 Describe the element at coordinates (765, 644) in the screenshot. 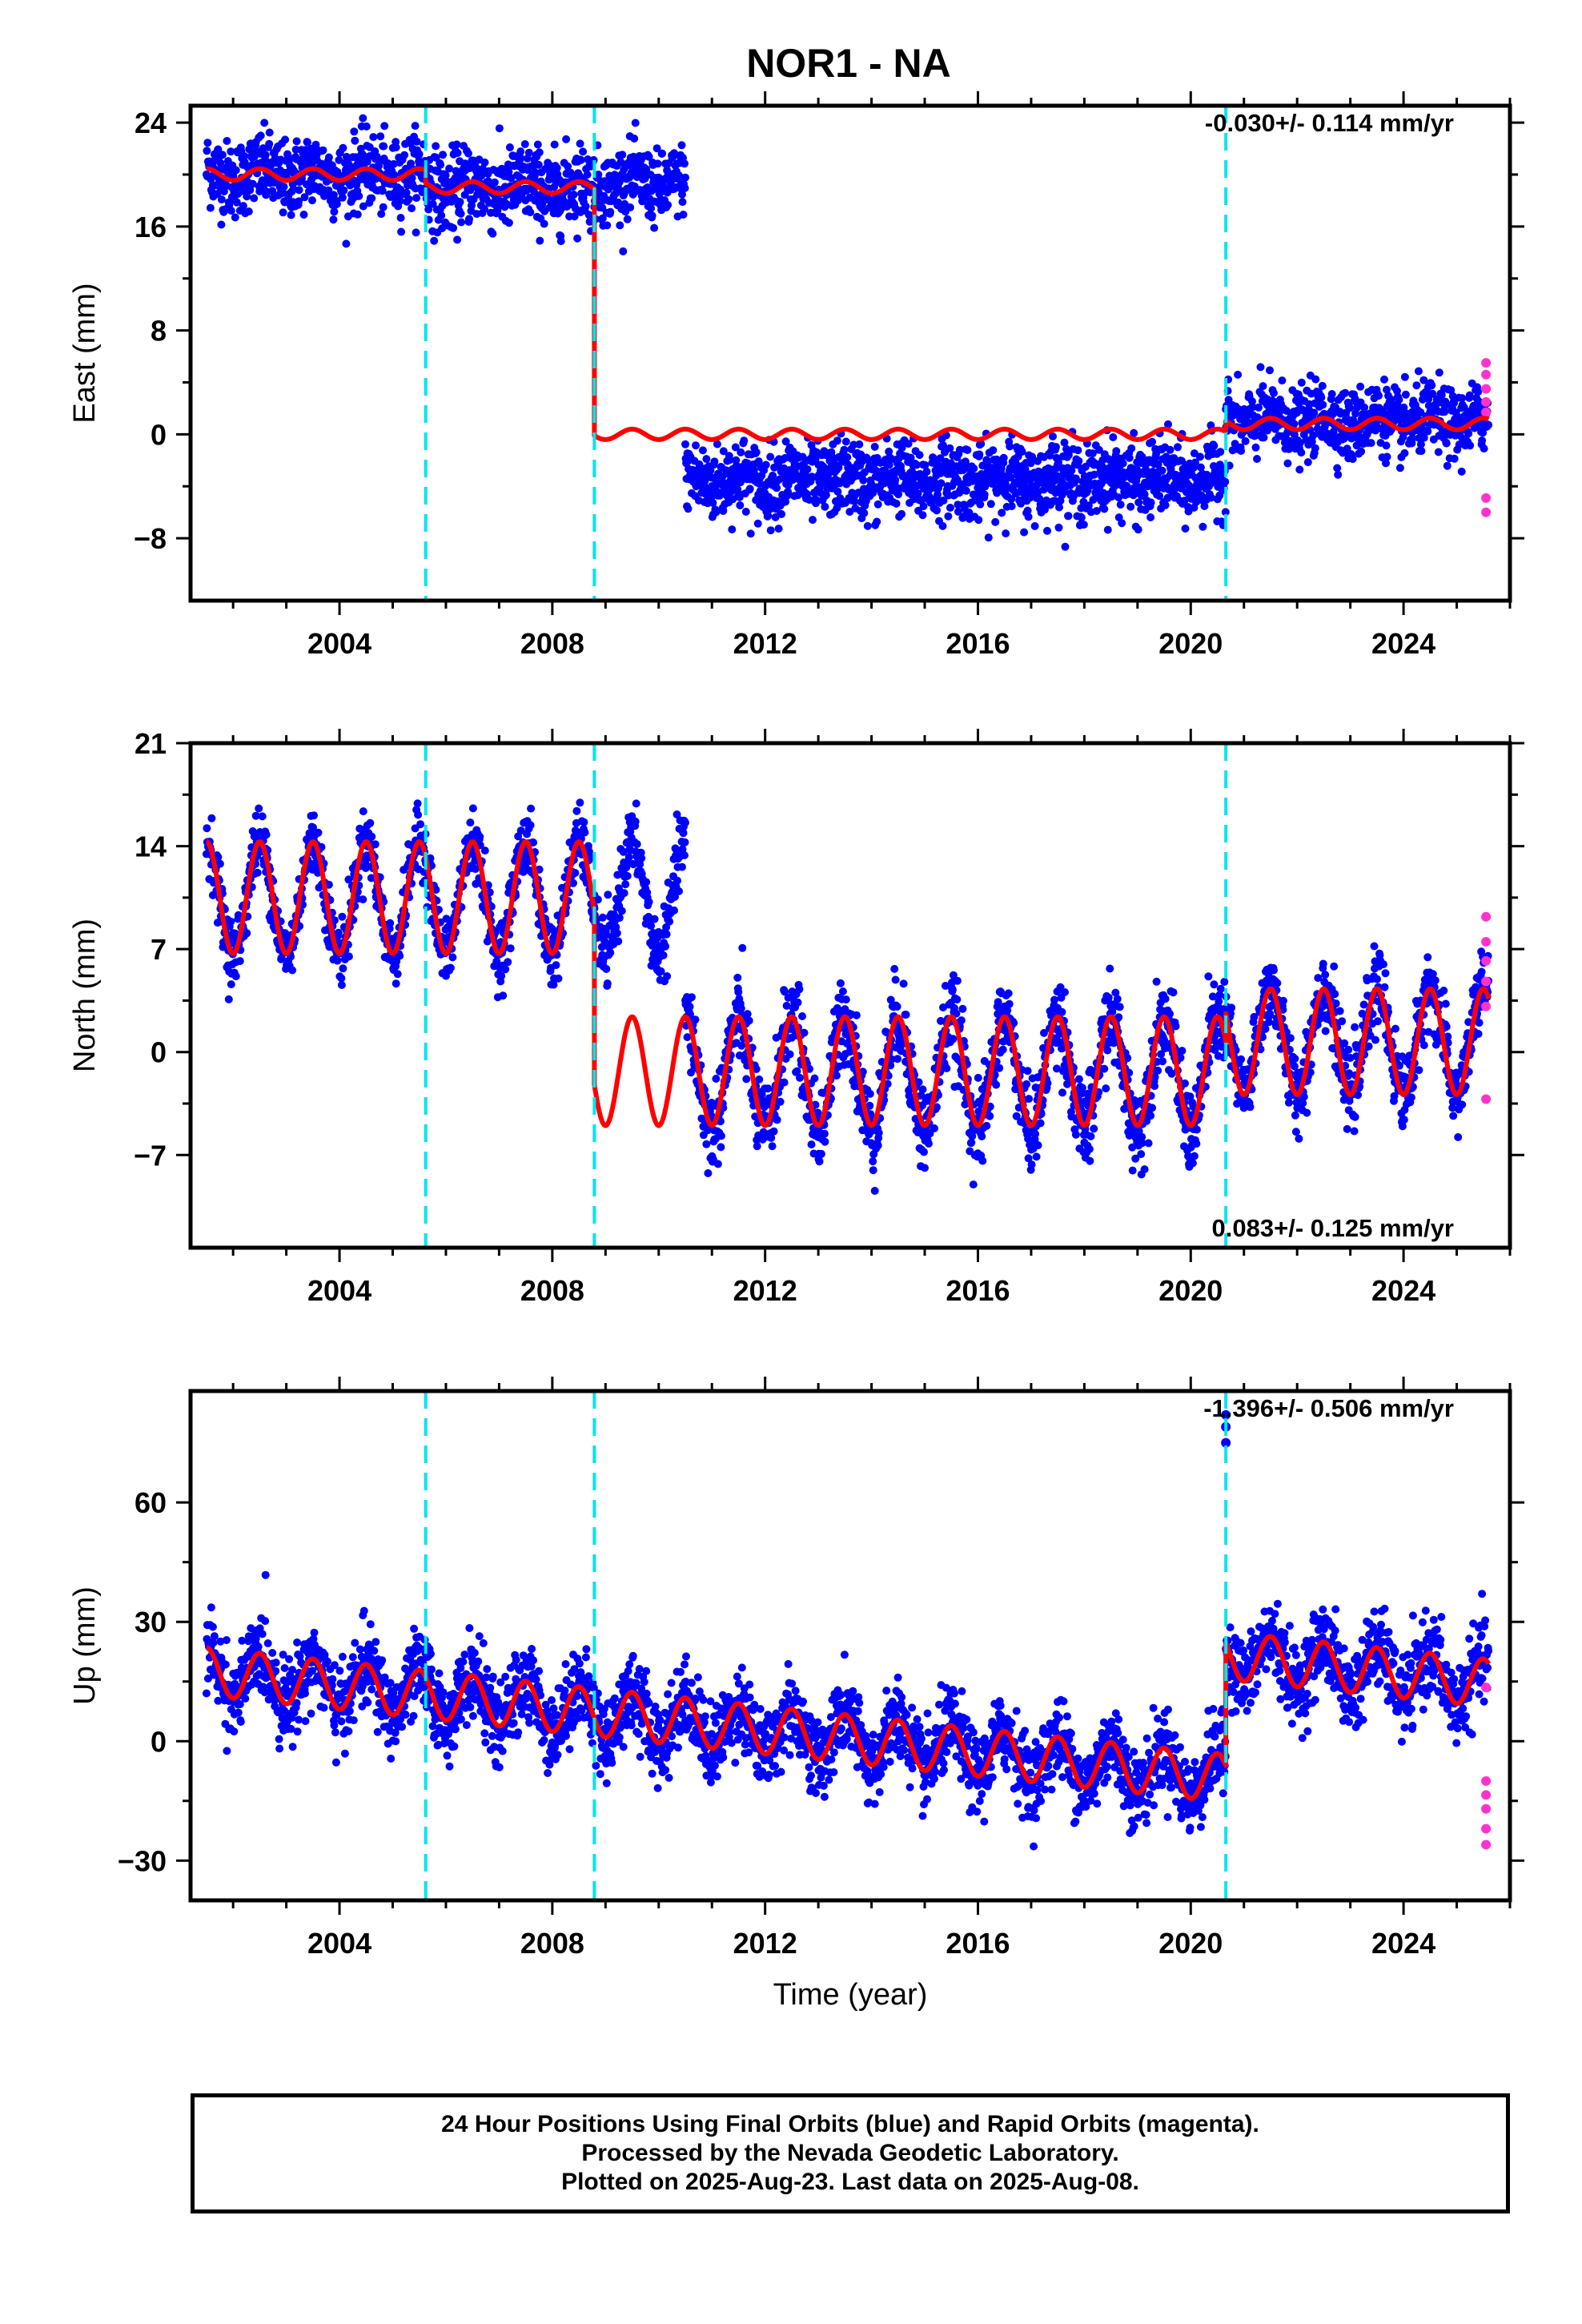

I see `east-x-tick-label: 2012` at that location.